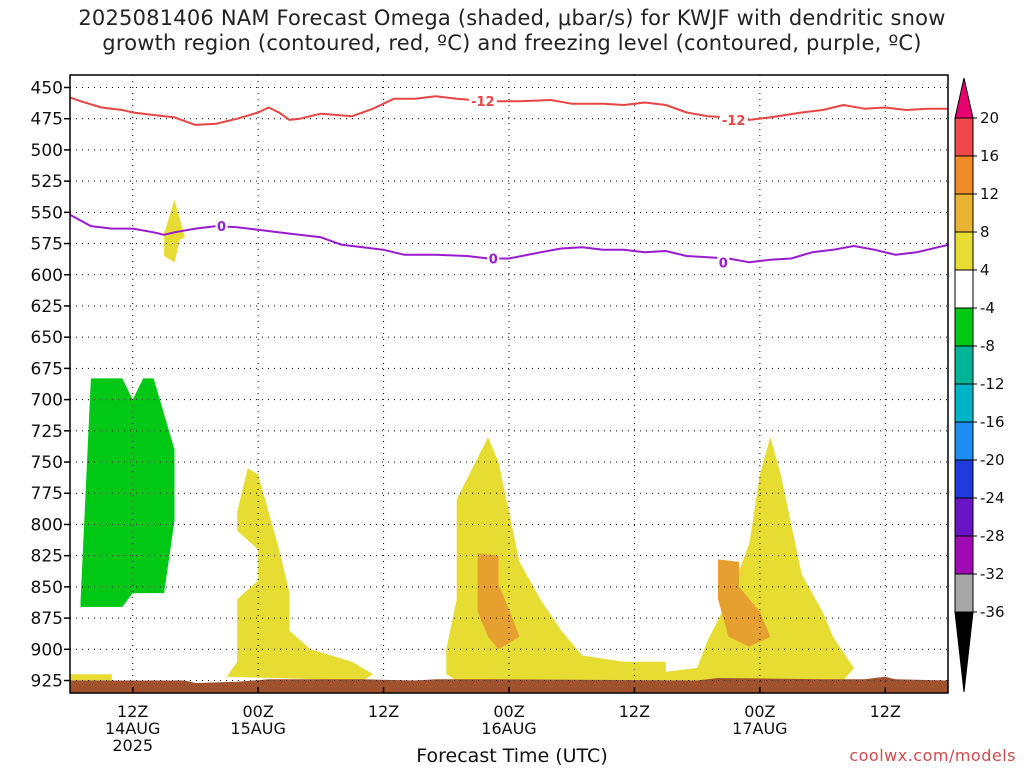 This screenshot has width=1024, height=768. What do you see at coordinates (47, 682) in the screenshot?
I see `ytick-label-925: 925` at bounding box center [47, 682].